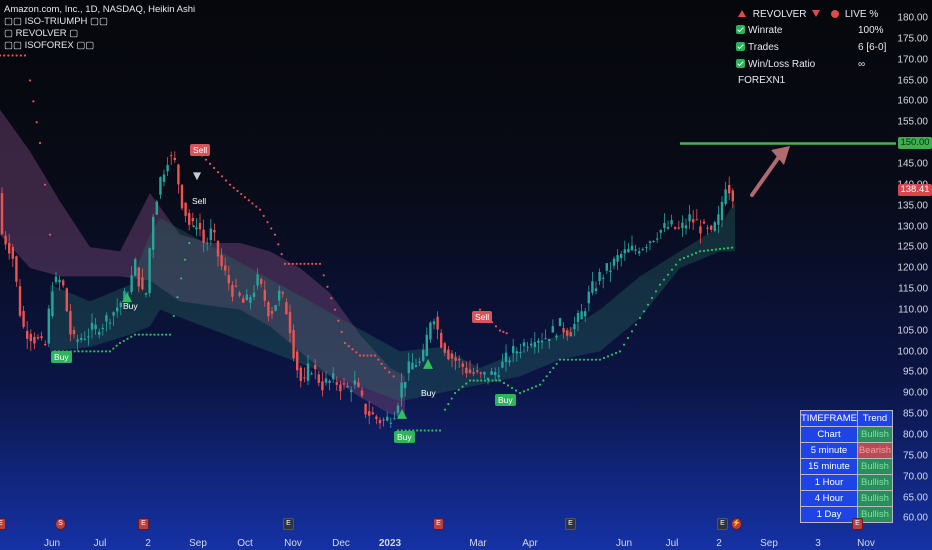 This screenshot has width=932, height=550. What do you see at coordinates (915, 414) in the screenshot?
I see `price-tick: 85.00` at bounding box center [915, 414].